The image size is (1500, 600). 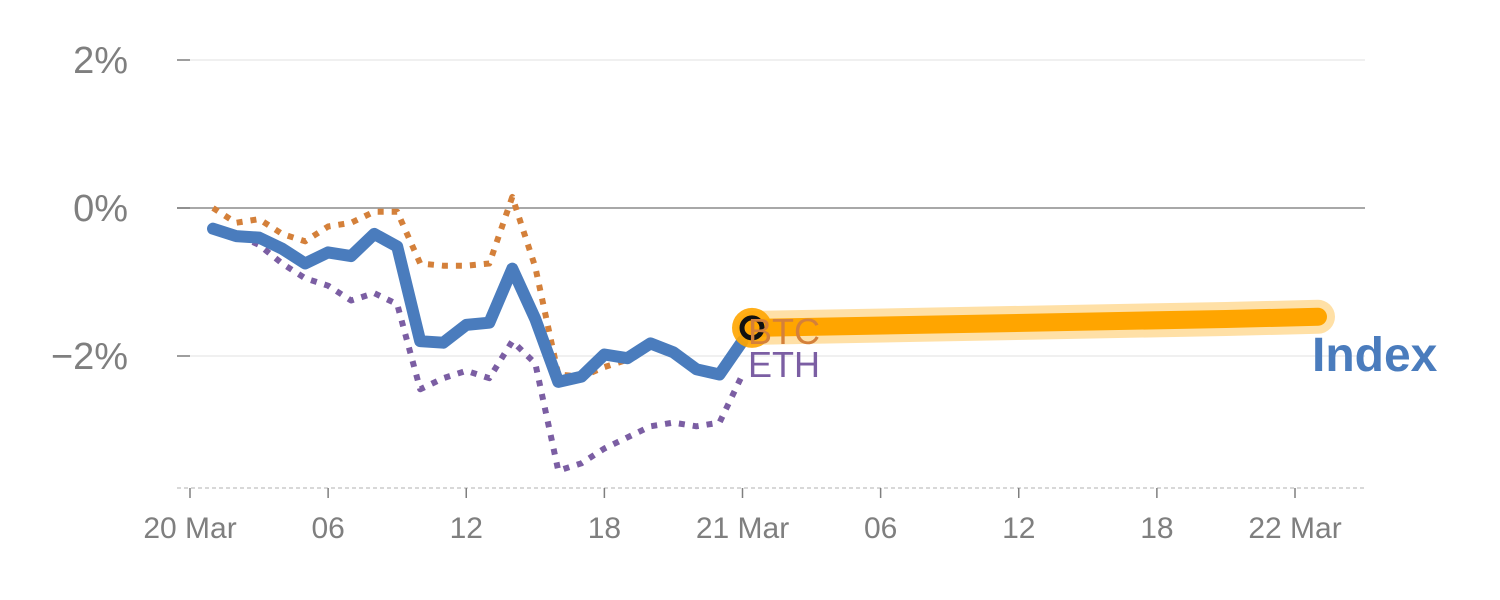 I want to click on series-line-index, so click(x=478, y=305).